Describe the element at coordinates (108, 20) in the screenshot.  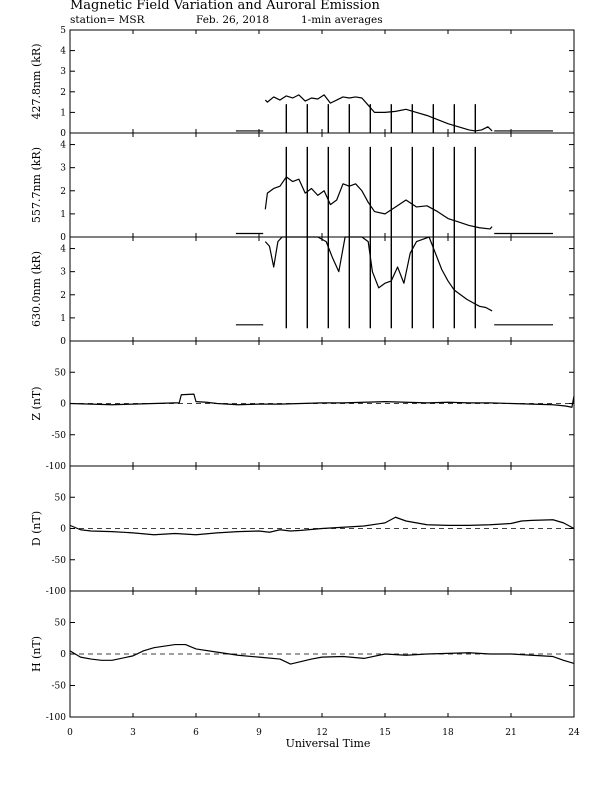
I see `station-label: station= MSR` at that location.